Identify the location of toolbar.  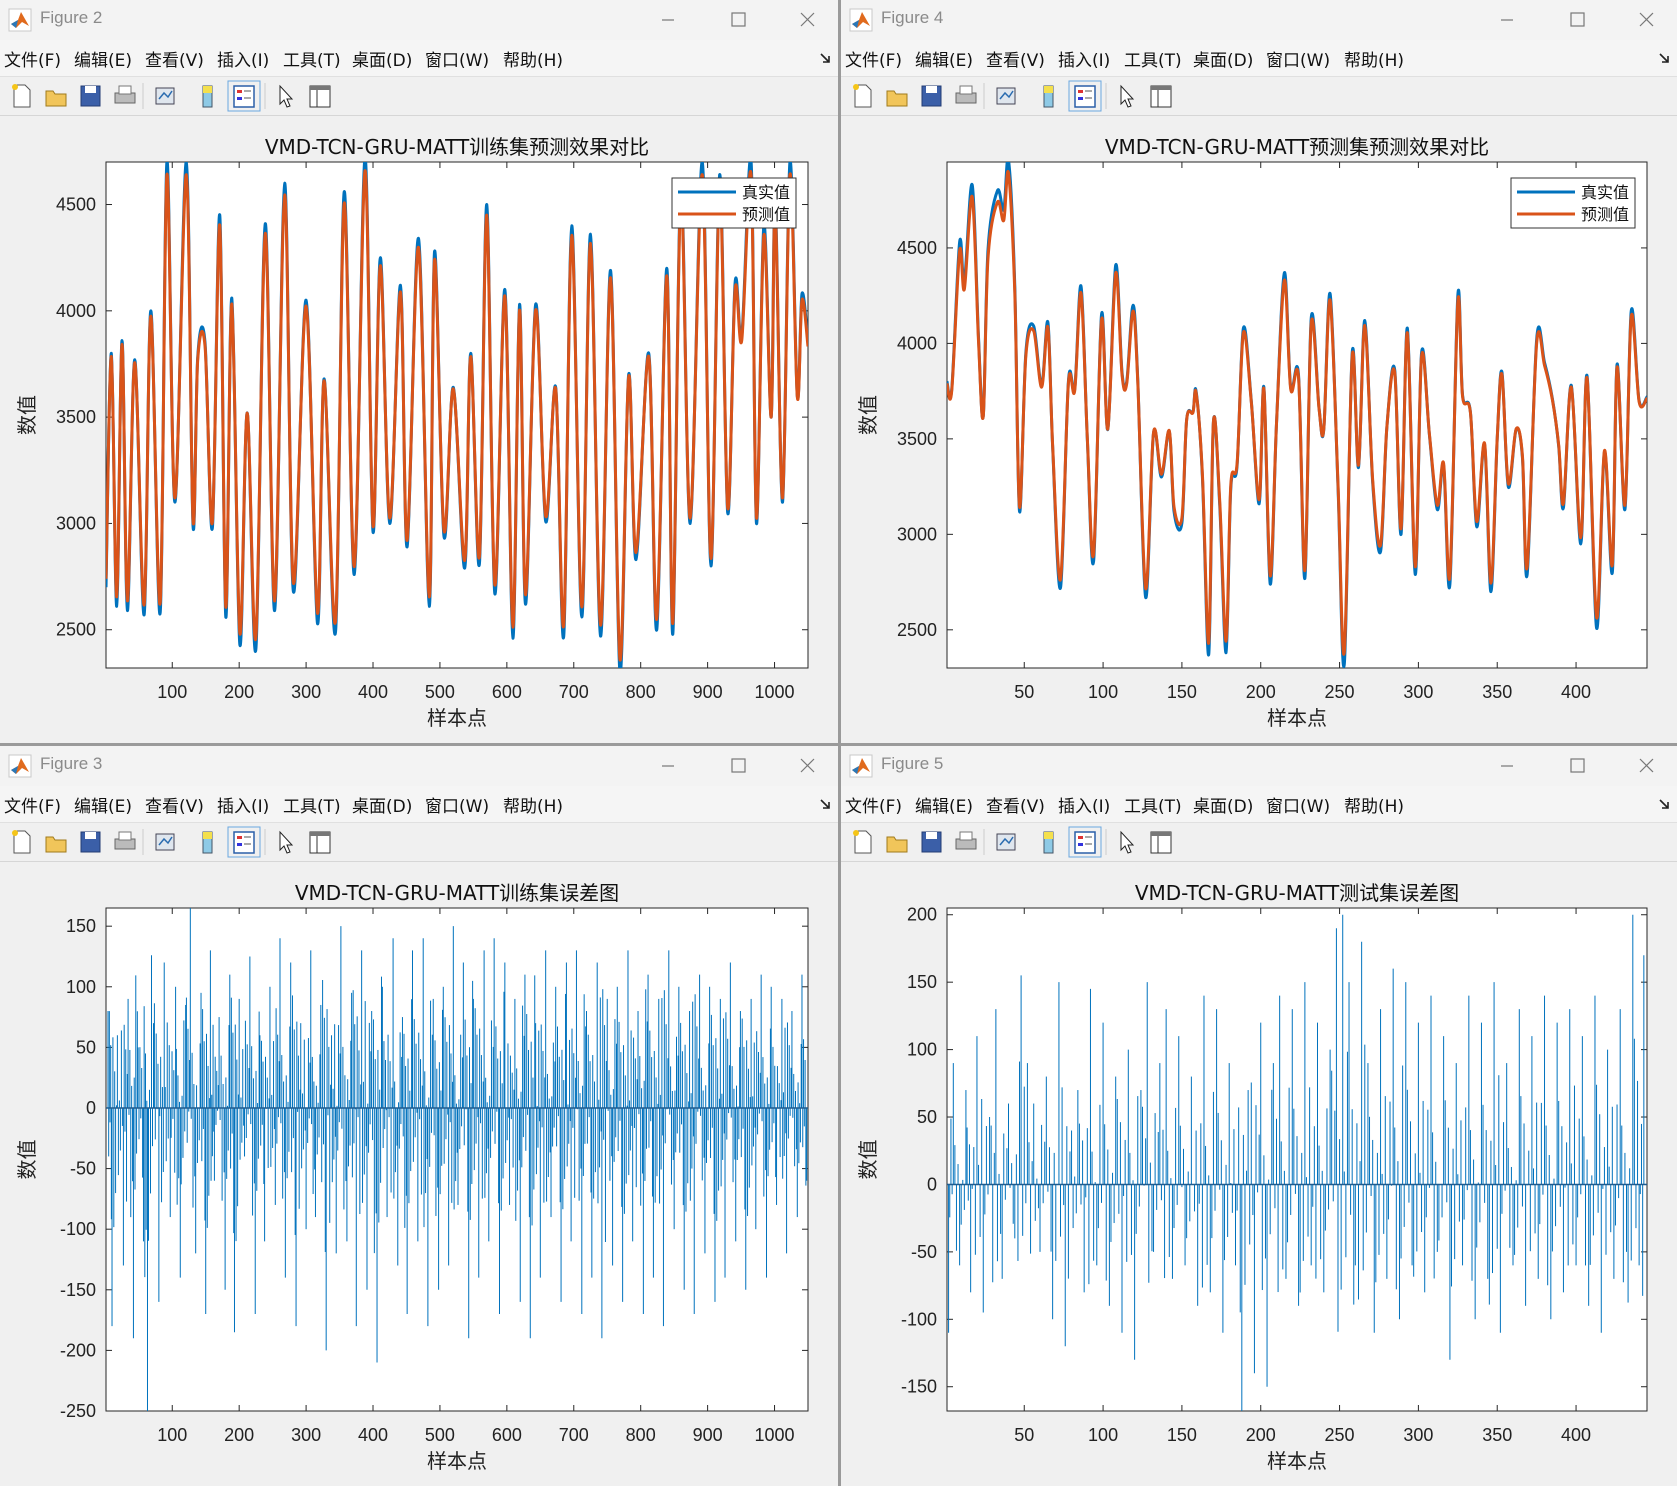
(1259, 96).